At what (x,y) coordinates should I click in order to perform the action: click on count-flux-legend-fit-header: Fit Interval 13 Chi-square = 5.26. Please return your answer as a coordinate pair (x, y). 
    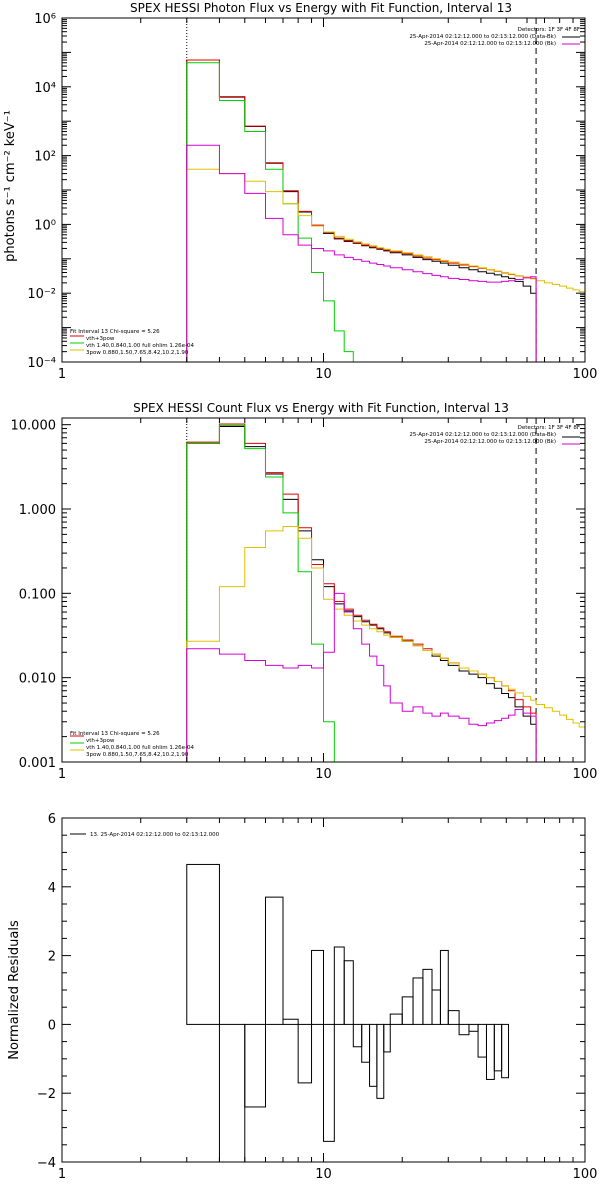
    Looking at the image, I should click on (115, 734).